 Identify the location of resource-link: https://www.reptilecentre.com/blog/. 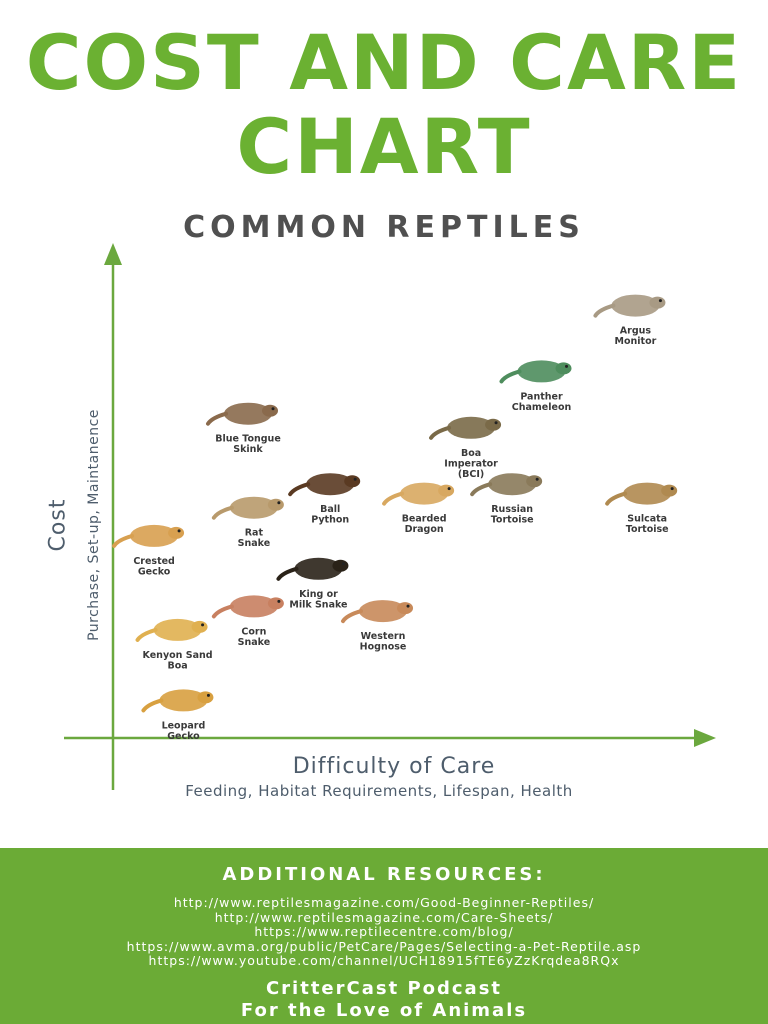
(384, 931).